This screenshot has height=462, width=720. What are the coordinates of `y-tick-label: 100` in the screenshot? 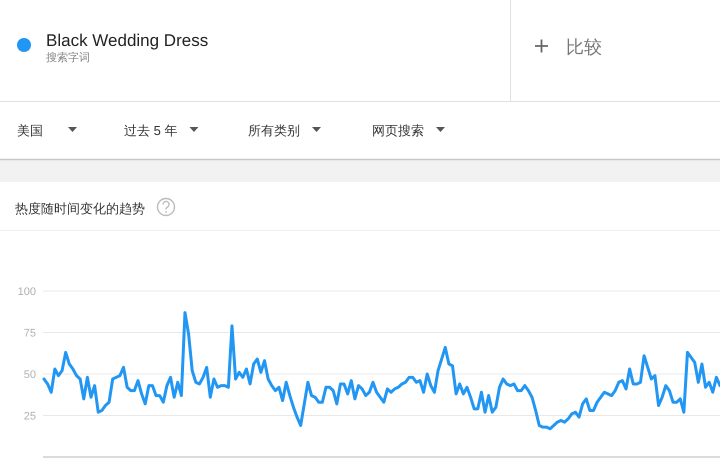 It's located at (27, 292).